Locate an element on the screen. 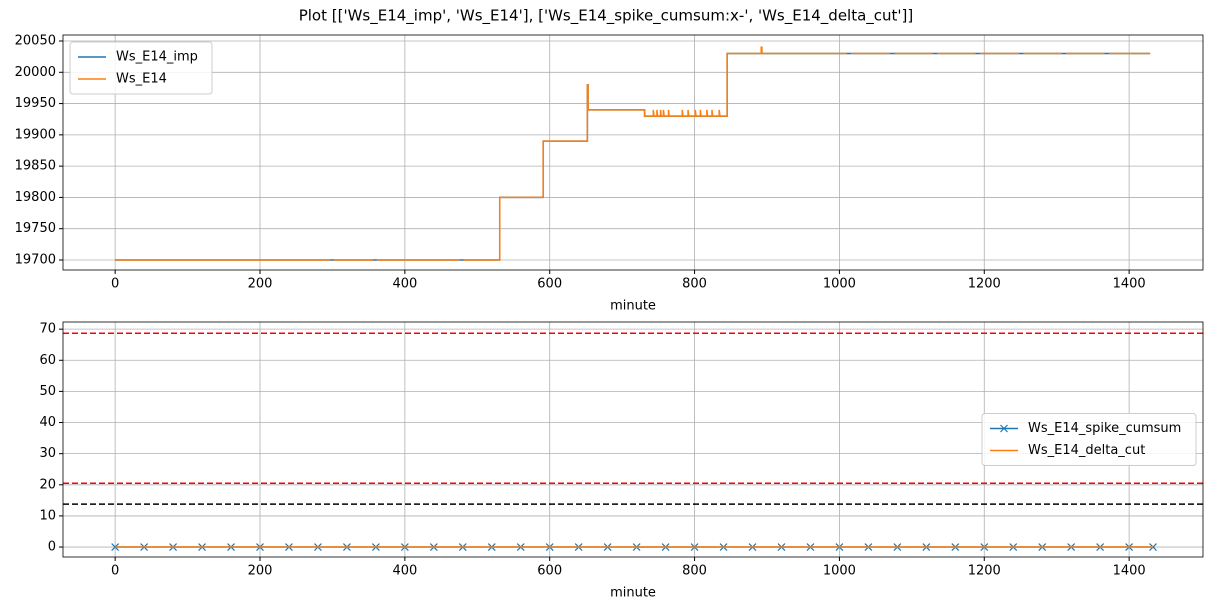 This screenshot has width=1211, height=611. legend-label: Ws_E14_spike_cumsum is located at coordinates (1104, 428).